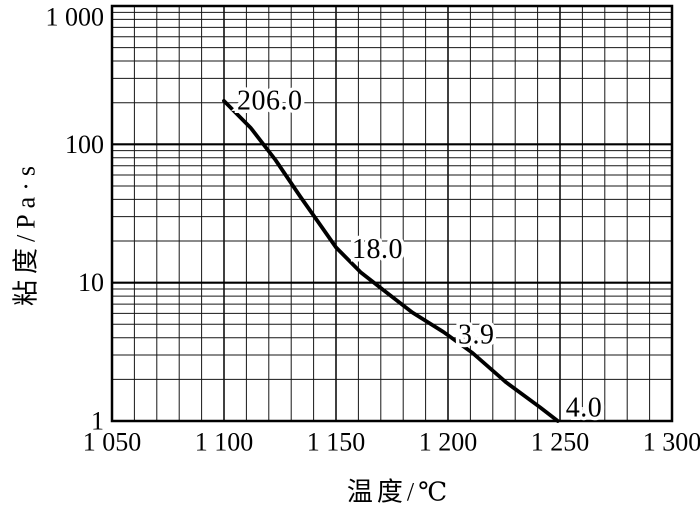  I want to click on y-tick-label: 1 000, so click(75, 17).